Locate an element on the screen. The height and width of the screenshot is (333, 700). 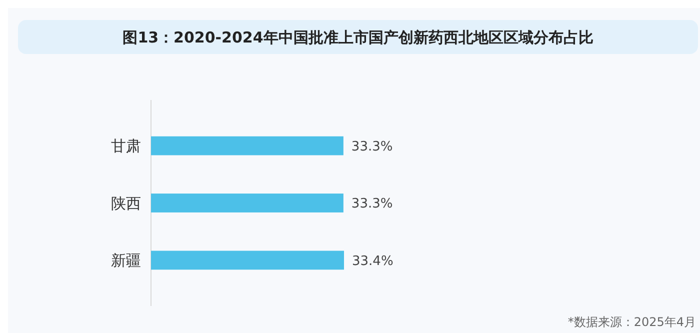
y-tick-label: 甘肃 is located at coordinates (126, 146).